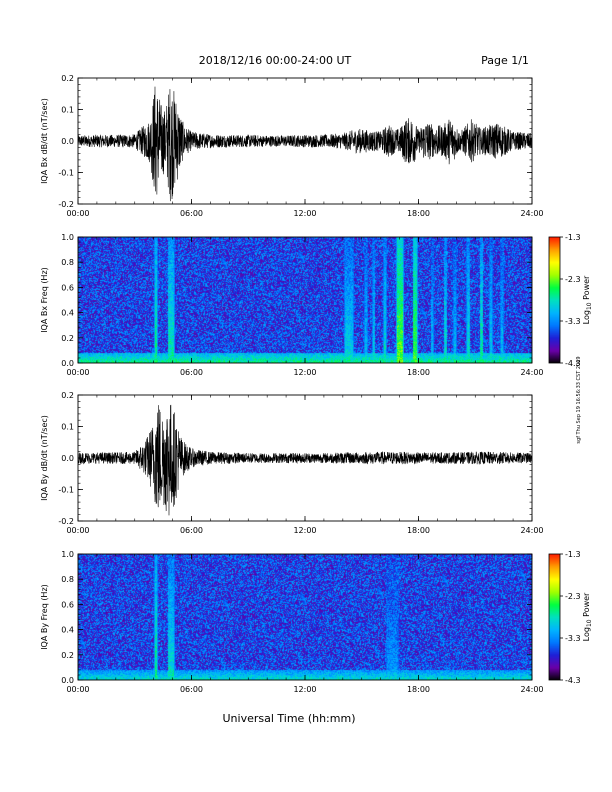  I want to click on y-tick-label-0-1: 0.1, so click(67, 110).